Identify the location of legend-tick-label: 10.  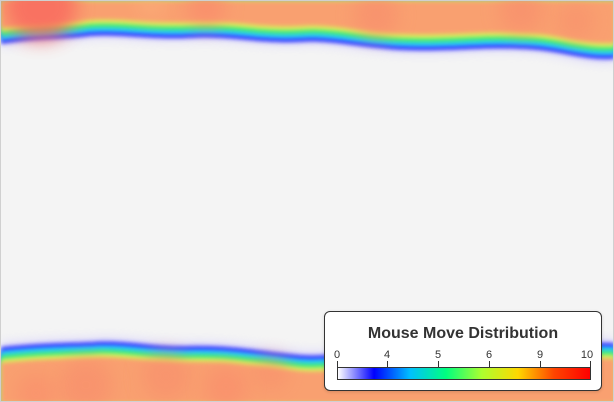
(587, 355).